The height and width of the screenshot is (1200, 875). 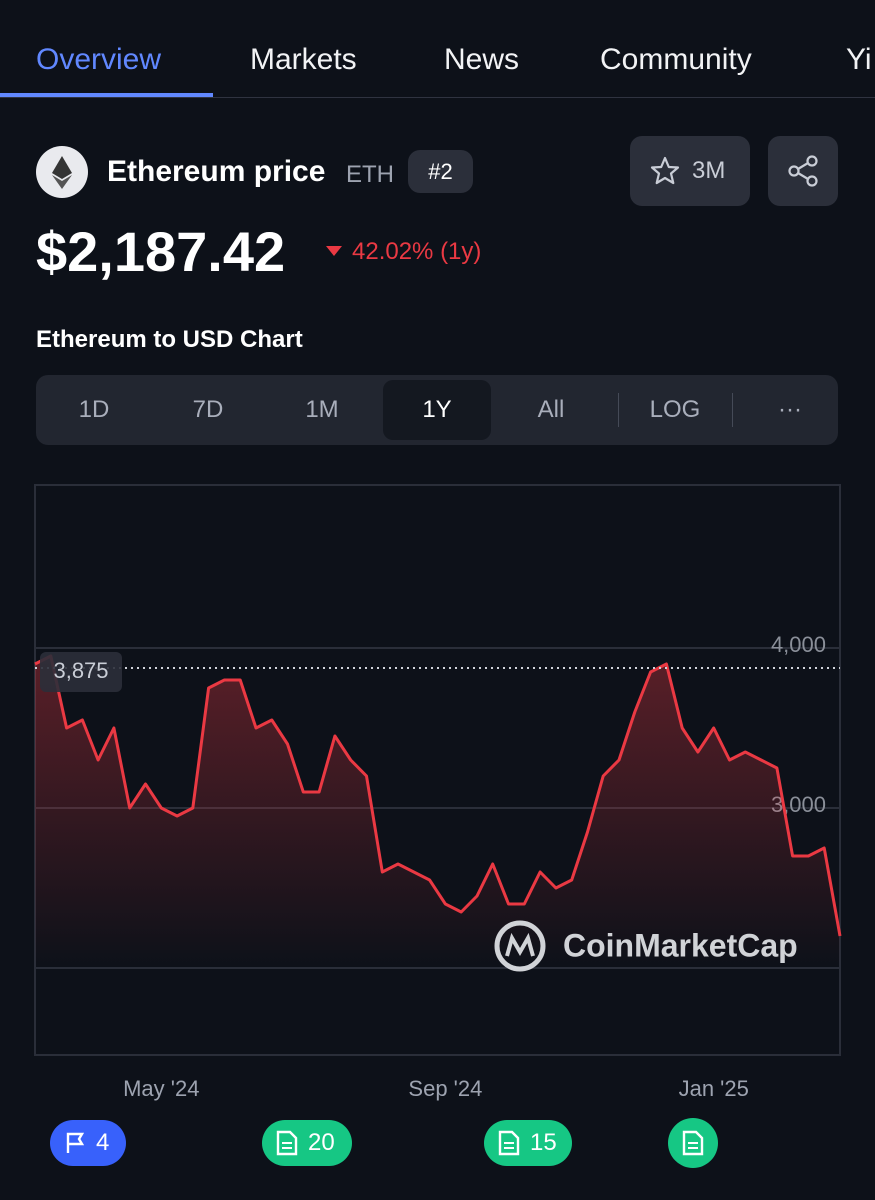 I want to click on price-change: 42.02% (1y), so click(x=417, y=251).